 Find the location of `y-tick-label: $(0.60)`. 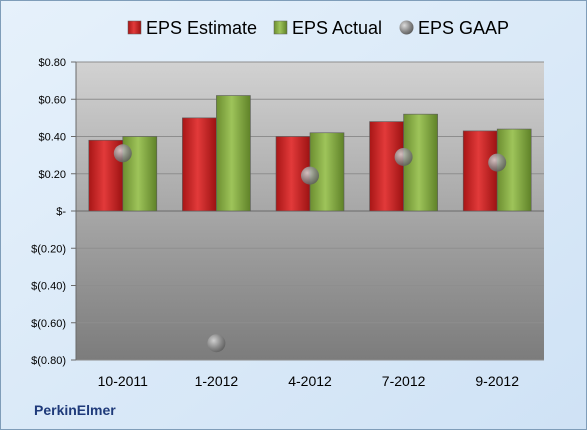

y-tick-label: $(0.60) is located at coordinates (48, 324).